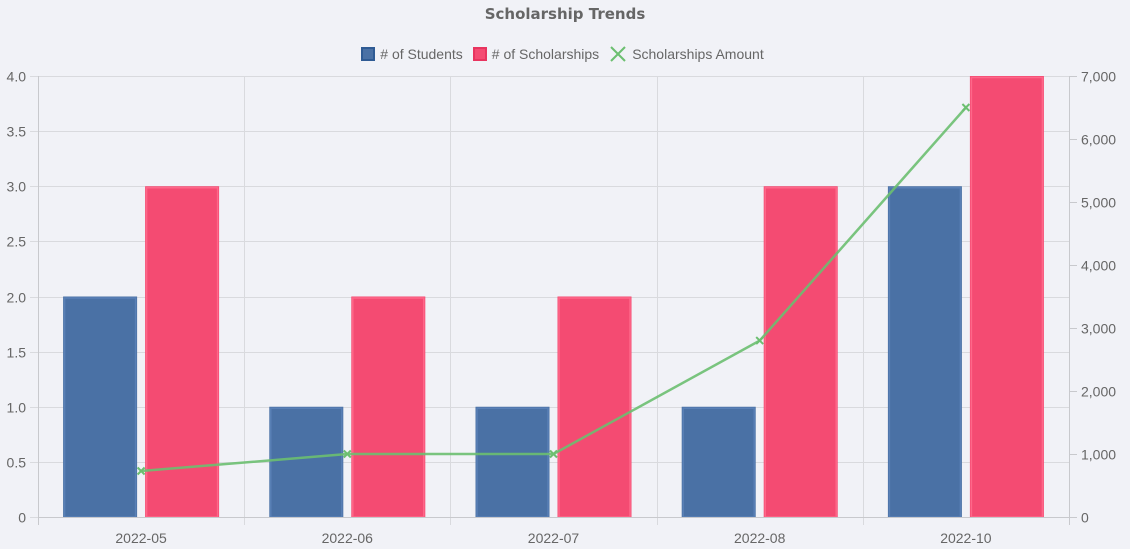  I want to click on y-left-tick-label: 3.5, so click(17, 132).